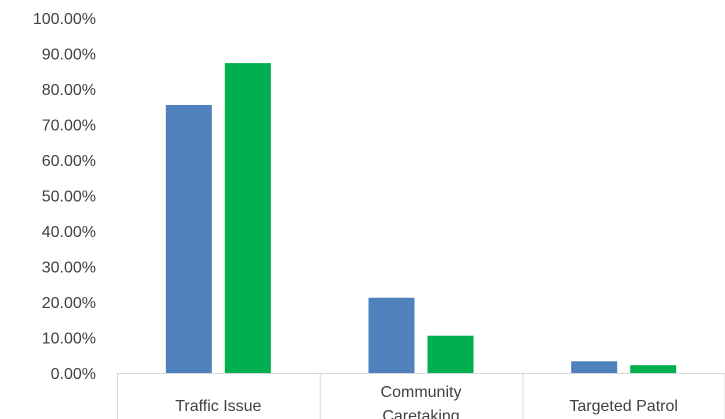  Describe the element at coordinates (69, 126) in the screenshot. I see `y-tick-label: 70.00%` at that location.